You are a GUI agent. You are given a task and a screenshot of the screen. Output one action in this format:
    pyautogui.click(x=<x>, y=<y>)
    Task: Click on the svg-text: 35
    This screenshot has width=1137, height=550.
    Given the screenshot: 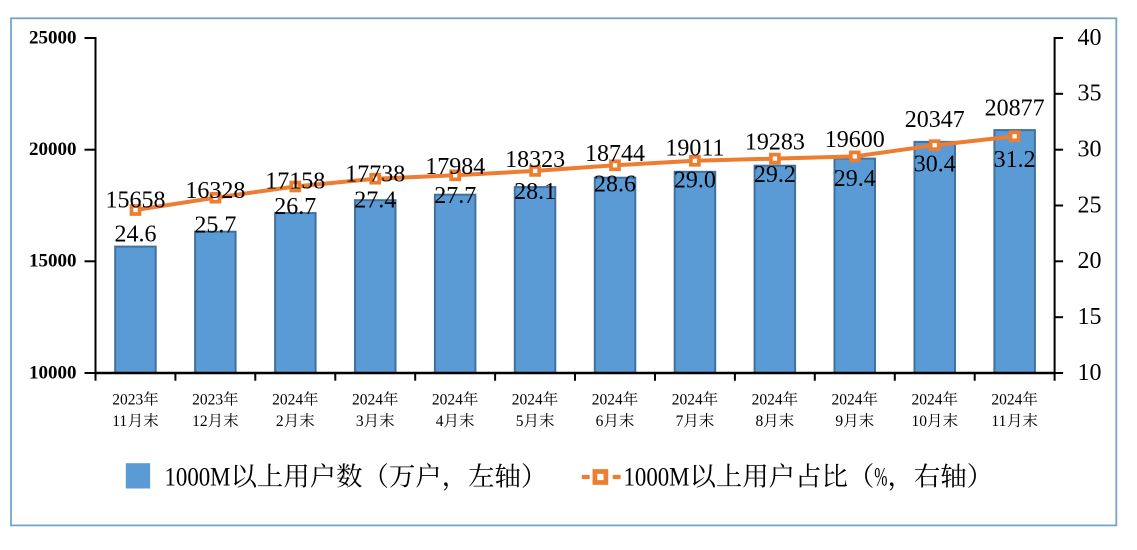 What is the action you would take?
    pyautogui.click(x=1090, y=94)
    